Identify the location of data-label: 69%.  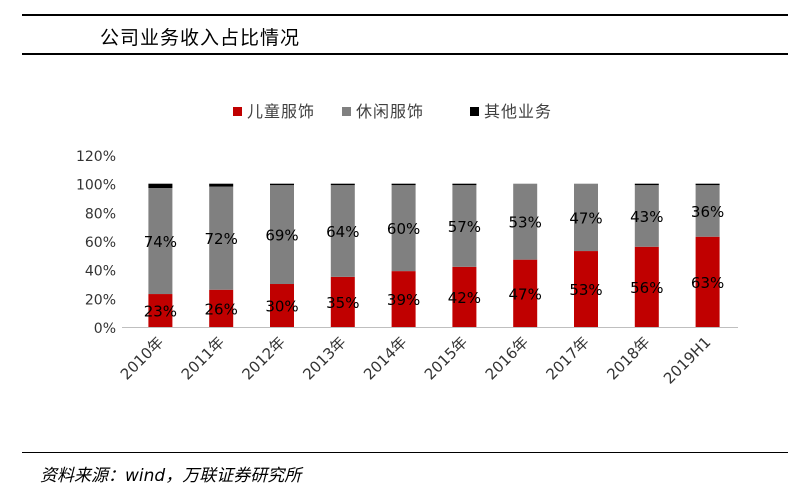
(281, 236).